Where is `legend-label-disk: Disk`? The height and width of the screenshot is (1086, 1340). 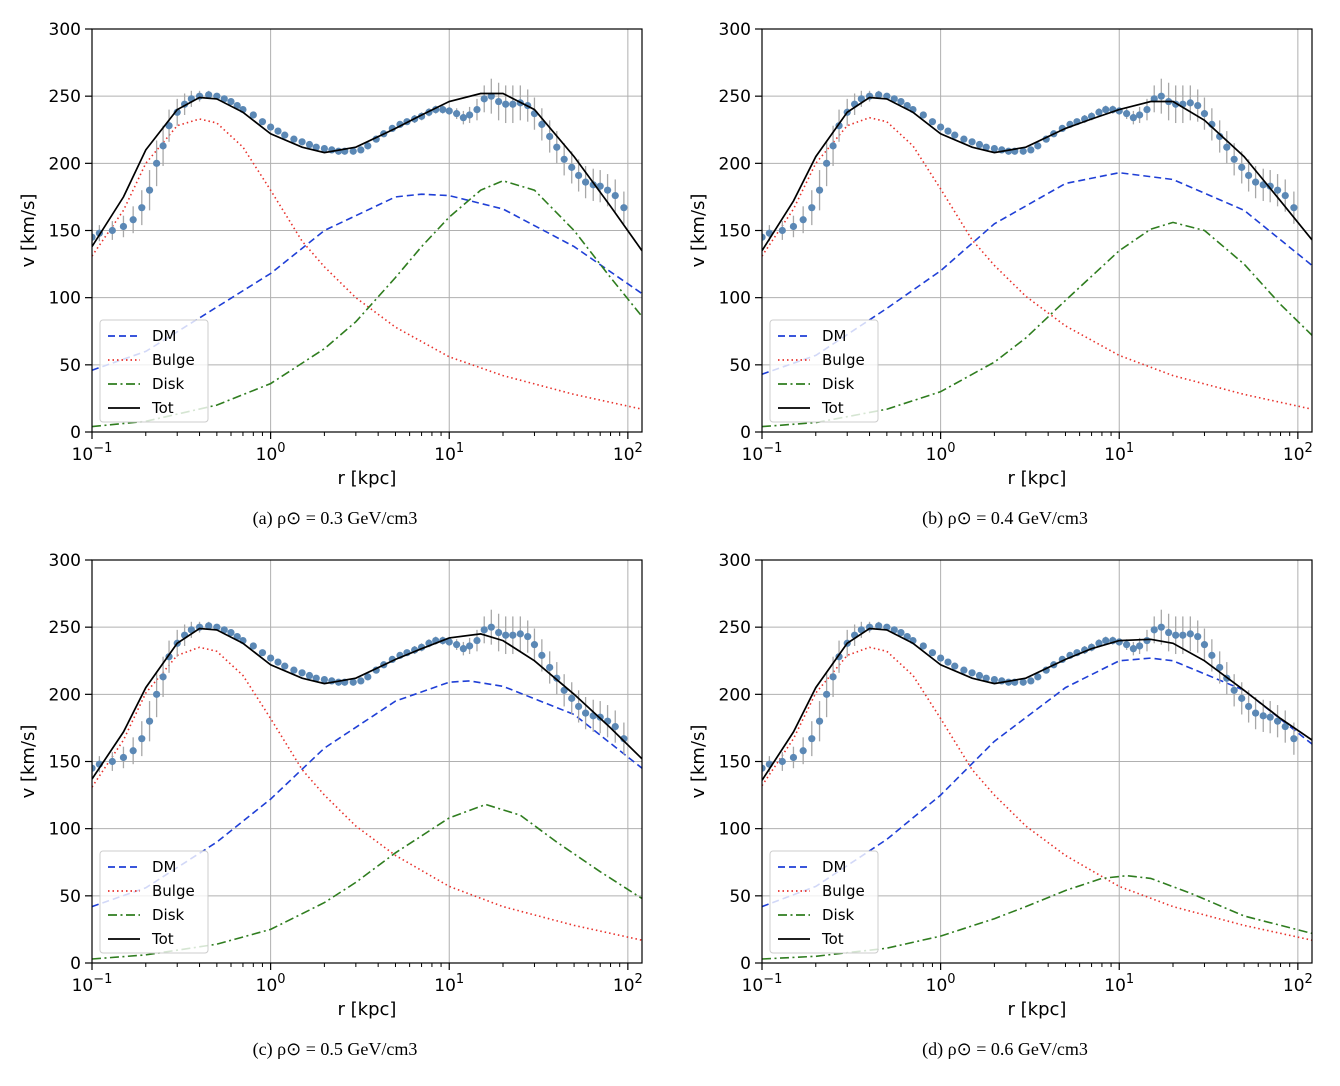
legend-label-disk: Disk is located at coordinates (168, 384).